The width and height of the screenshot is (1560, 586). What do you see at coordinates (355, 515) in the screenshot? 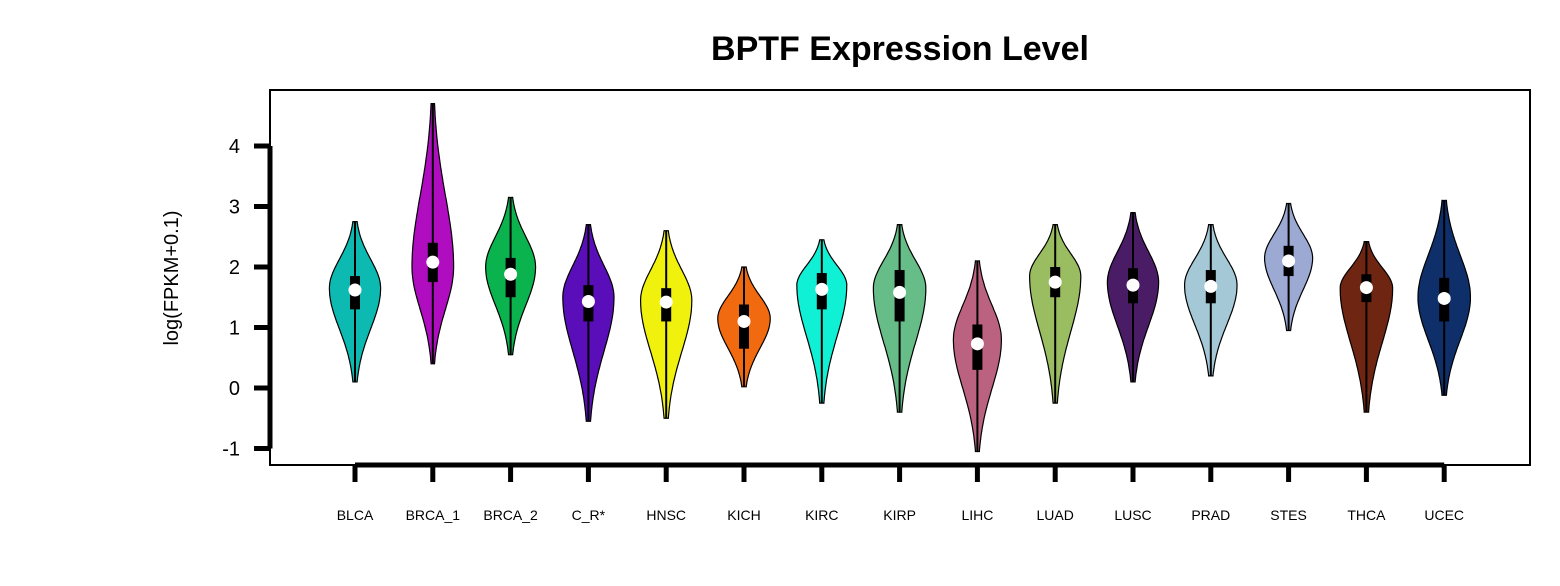
I see `x-tick-label: BLCA` at bounding box center [355, 515].